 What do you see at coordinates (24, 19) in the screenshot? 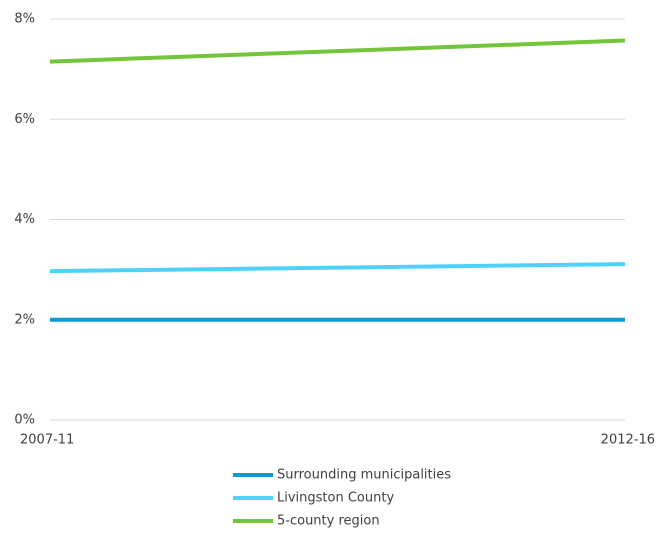
I see `y-tick-label: 8%` at bounding box center [24, 19].